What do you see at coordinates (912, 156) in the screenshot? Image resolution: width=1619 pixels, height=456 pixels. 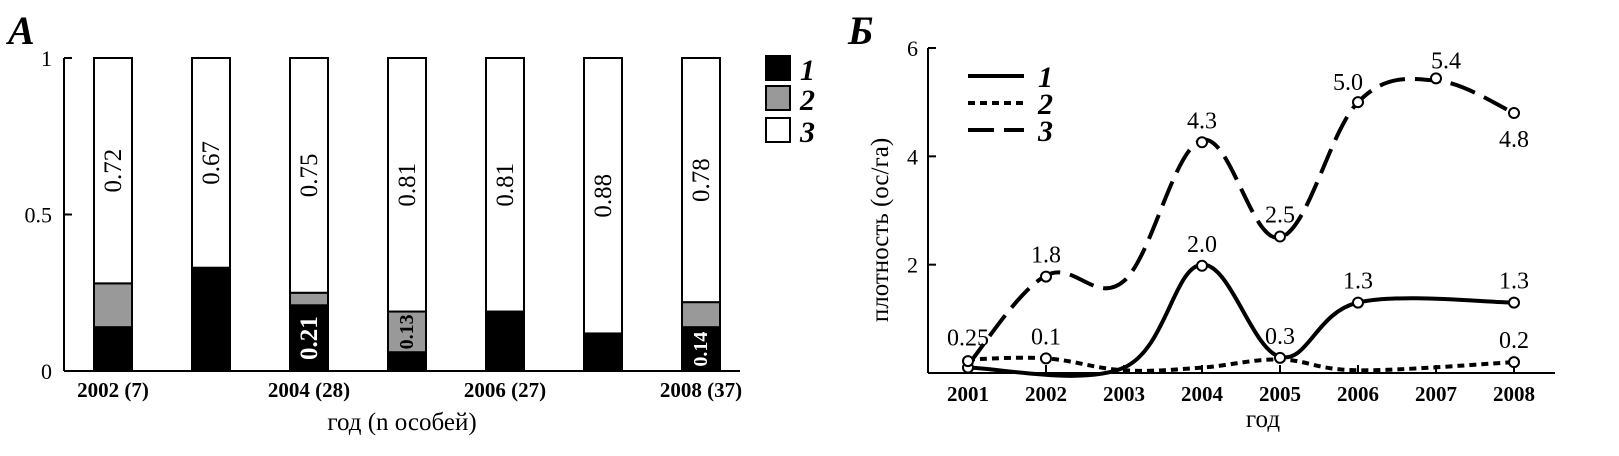 I see `y-tick-label: 4` at bounding box center [912, 156].